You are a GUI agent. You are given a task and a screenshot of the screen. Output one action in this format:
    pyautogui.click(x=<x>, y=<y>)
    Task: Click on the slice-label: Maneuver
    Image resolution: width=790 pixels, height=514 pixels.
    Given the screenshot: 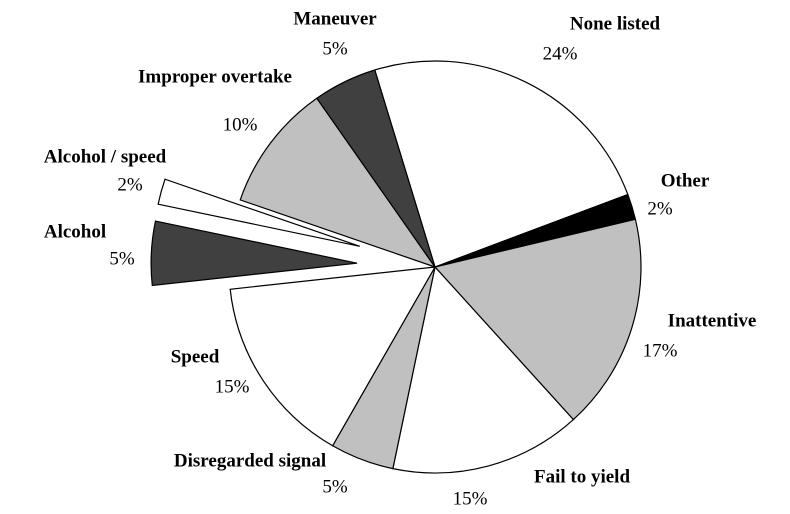 What is the action you would take?
    pyautogui.click(x=335, y=18)
    